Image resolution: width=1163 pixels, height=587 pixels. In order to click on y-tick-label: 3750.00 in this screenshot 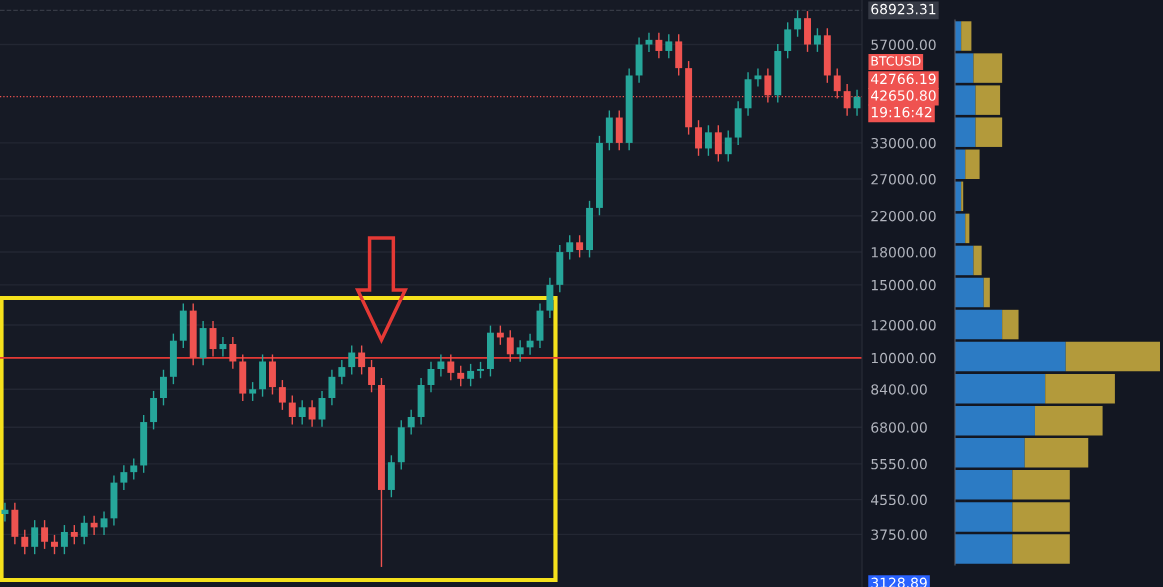, I will do `click(899, 534)`.